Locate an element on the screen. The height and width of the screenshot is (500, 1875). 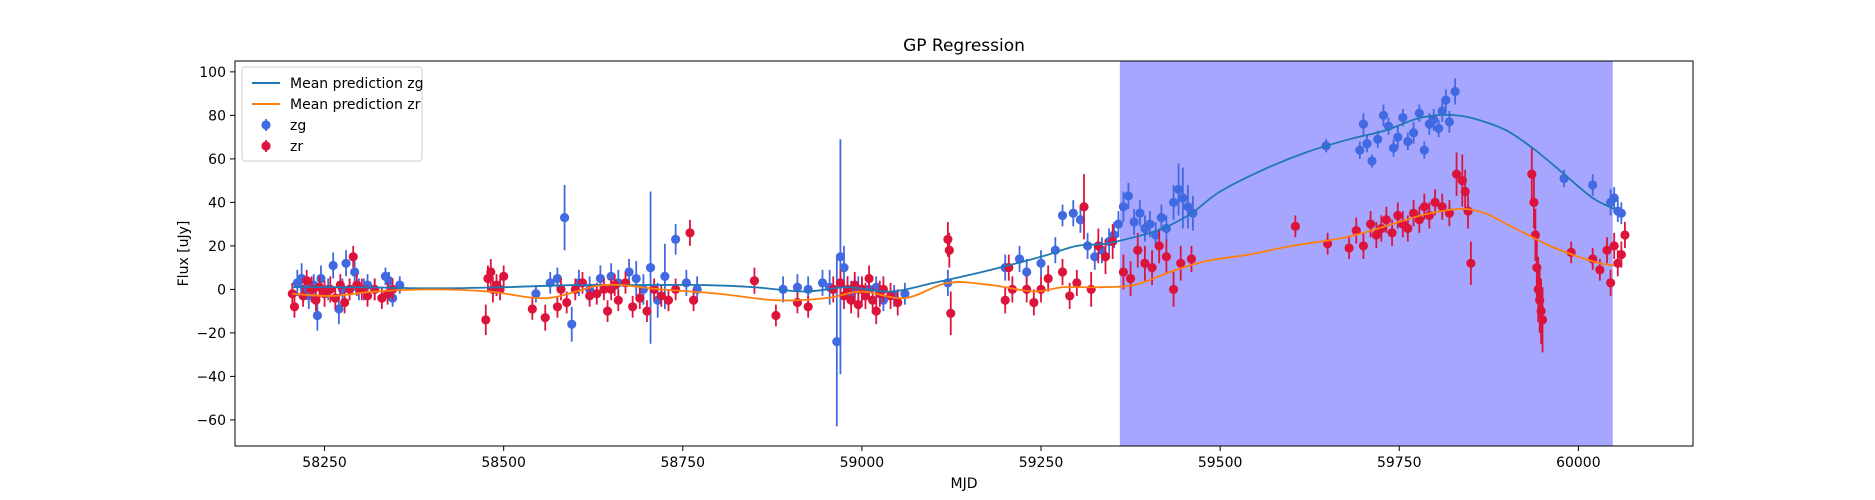
y-tick-label: 20 is located at coordinates (217, 247).